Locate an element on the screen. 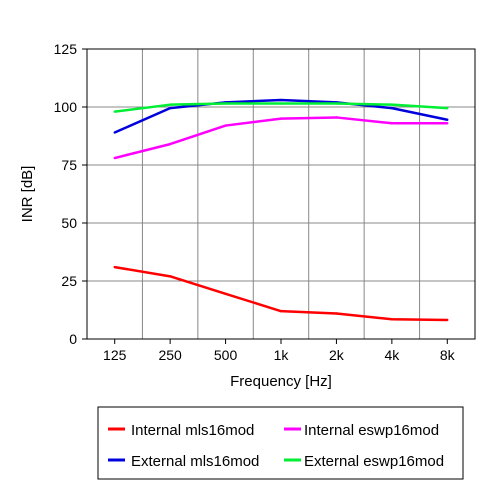 This screenshot has height=500, width=500. y-tick-label: 25 is located at coordinates (69, 281).